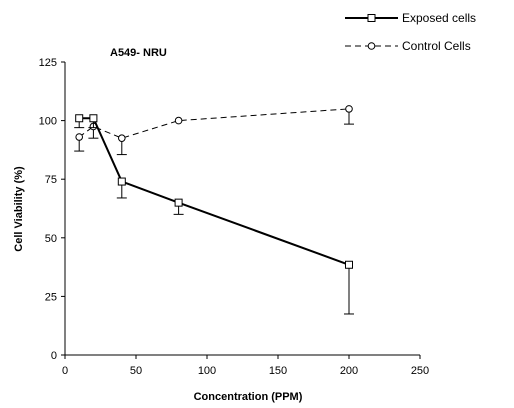  What do you see at coordinates (51, 239) in the screenshot?
I see `y-tick-label: 50` at bounding box center [51, 239].